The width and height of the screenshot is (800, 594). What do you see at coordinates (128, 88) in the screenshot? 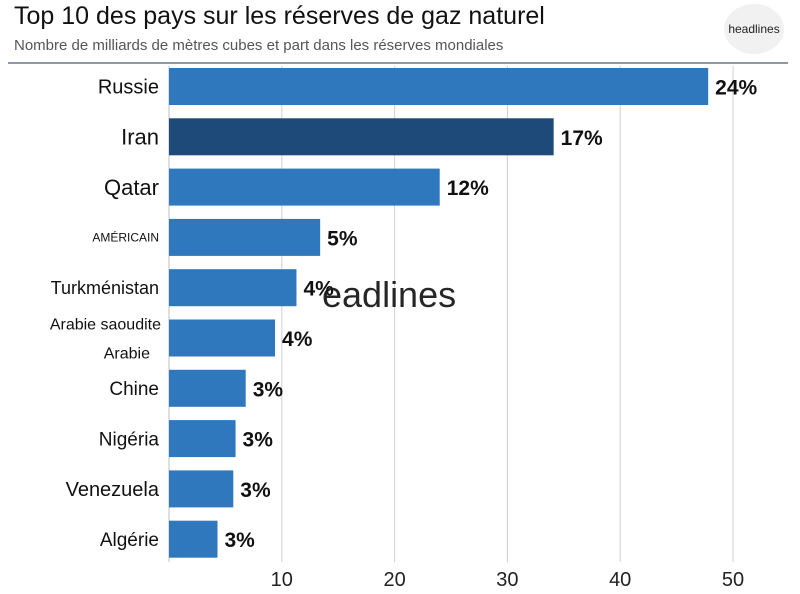
I see `category-label: Russie` at bounding box center [128, 88].